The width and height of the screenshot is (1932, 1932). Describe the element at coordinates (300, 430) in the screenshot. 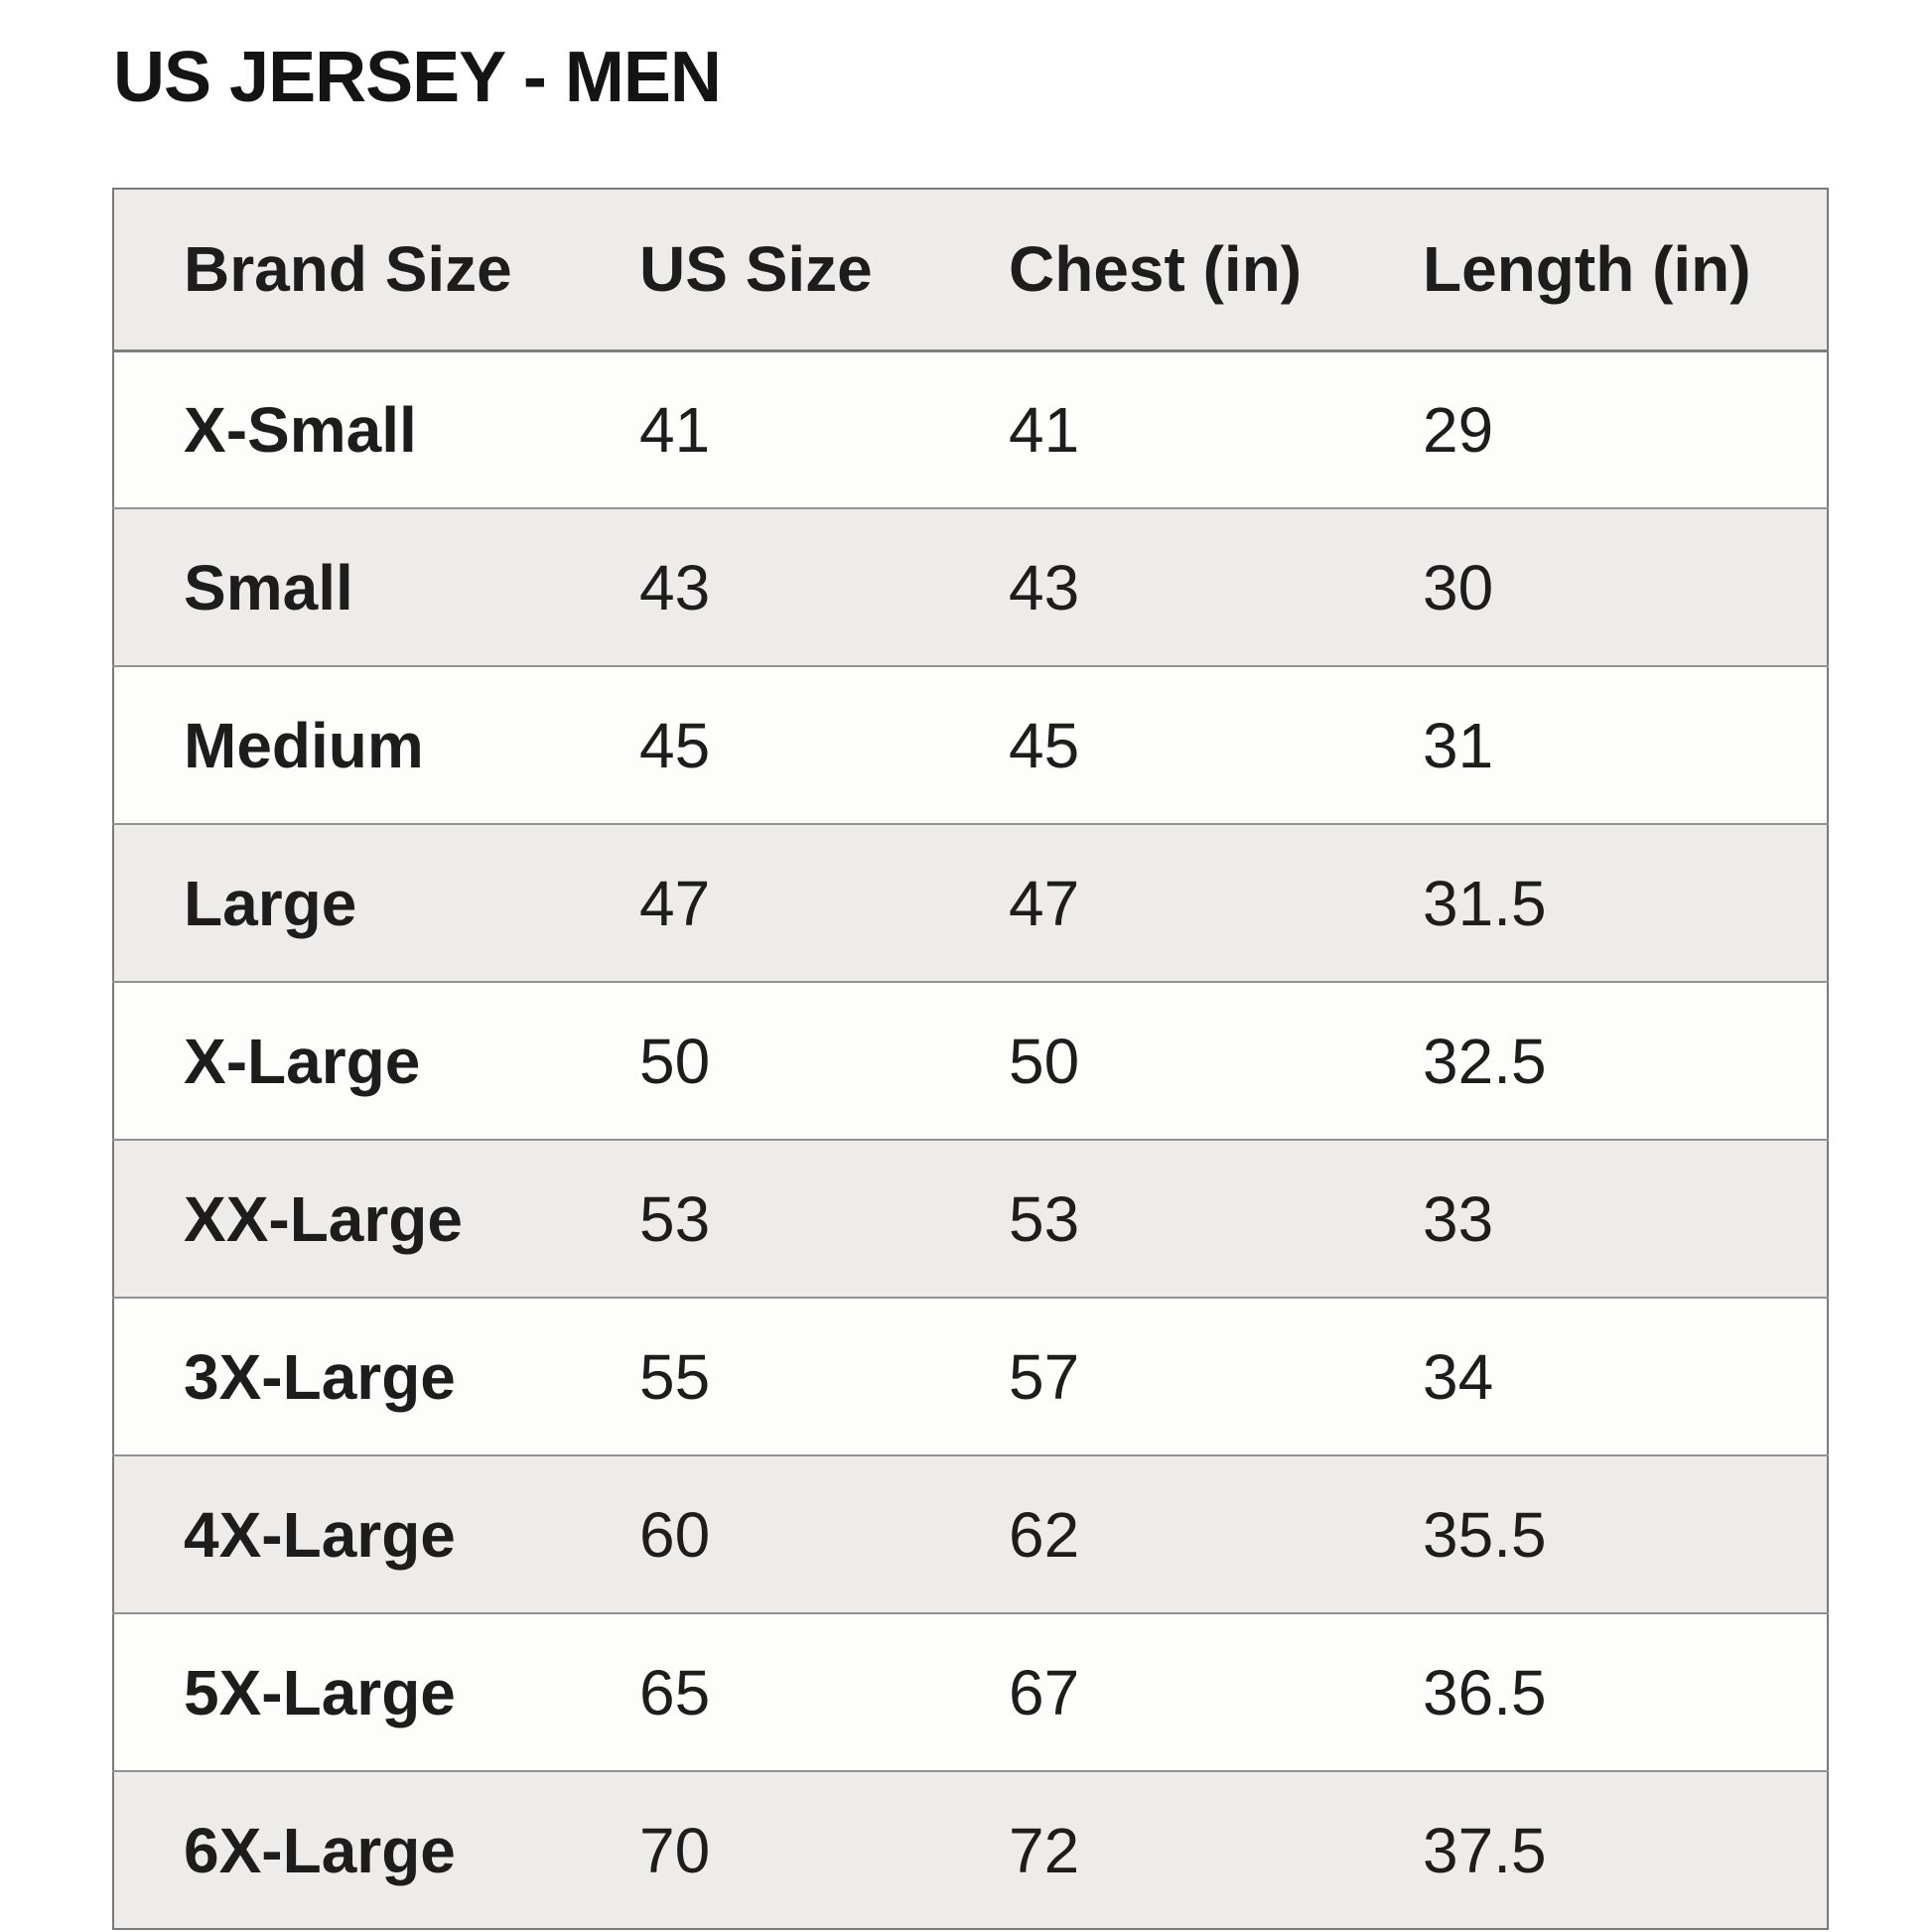

I see `brand-size-cell: X-Small` at that location.